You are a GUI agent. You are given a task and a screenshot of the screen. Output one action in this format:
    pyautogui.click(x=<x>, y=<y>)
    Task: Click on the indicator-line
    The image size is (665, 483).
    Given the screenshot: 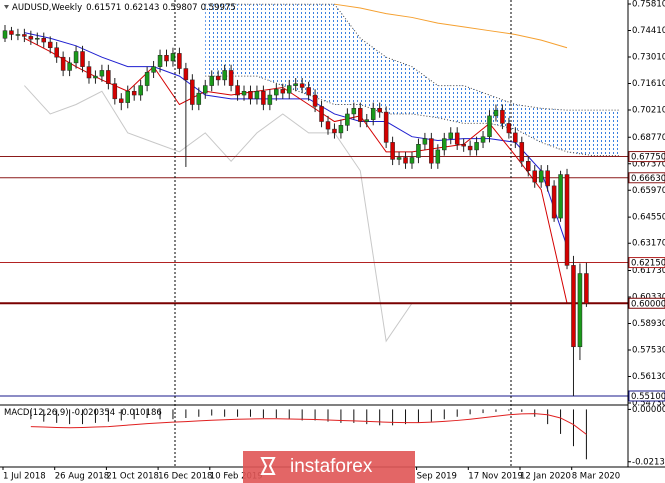 What is the action you would take?
    pyautogui.click(x=451, y=26)
    